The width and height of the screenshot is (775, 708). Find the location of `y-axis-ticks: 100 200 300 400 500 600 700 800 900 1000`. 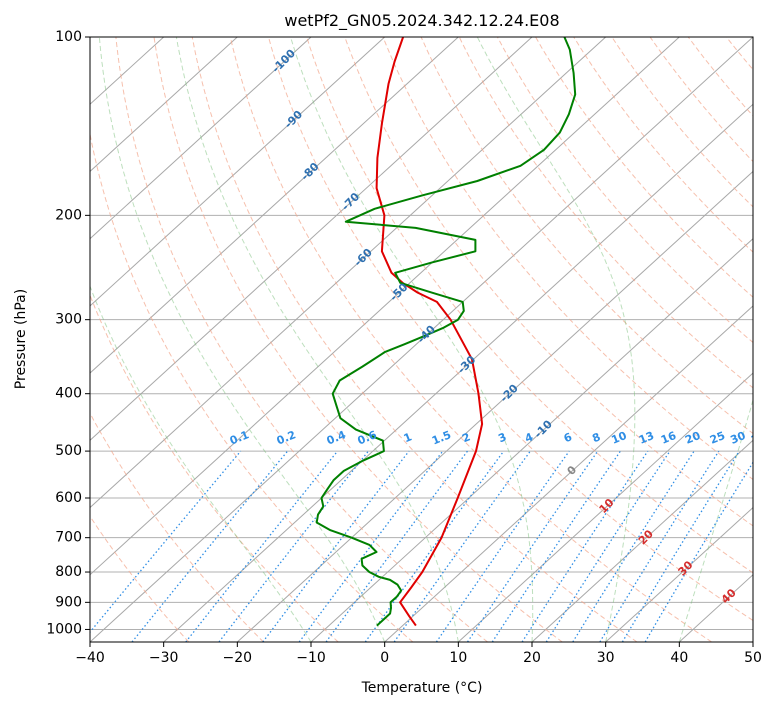

y-axis-ticks: 100 200 300 400 500 600 700 800 900 1000 is located at coordinates (68, 333).